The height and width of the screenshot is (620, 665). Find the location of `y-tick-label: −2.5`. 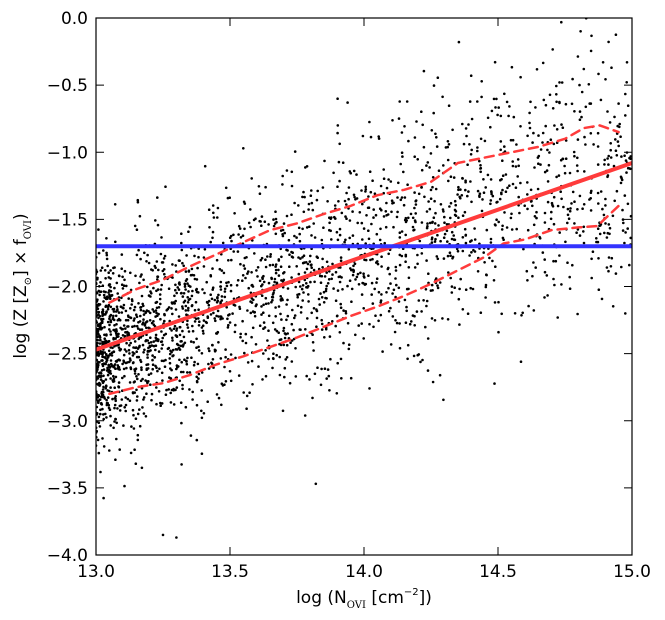

y-tick-label: −2.5 is located at coordinates (67, 355).